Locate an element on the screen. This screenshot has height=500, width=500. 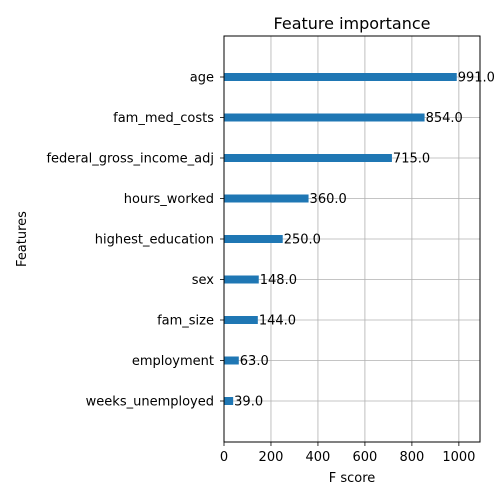
y-tick-label: age is located at coordinates (202, 78).